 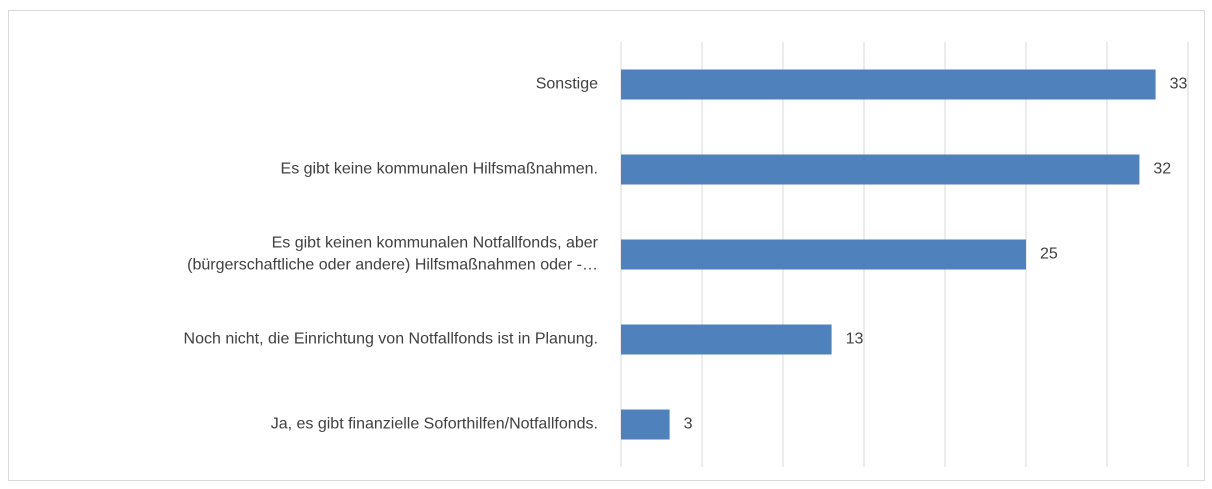 I want to click on data-label: 13, so click(x=855, y=339).